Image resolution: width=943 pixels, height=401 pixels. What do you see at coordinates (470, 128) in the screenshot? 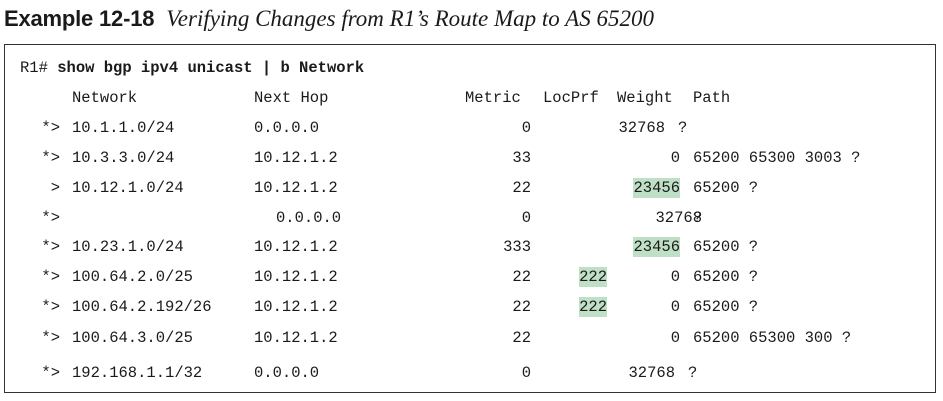
I see `table-row: *> 10.1.1.0/24 0.0.0.0 0 32768?` at bounding box center [470, 128].